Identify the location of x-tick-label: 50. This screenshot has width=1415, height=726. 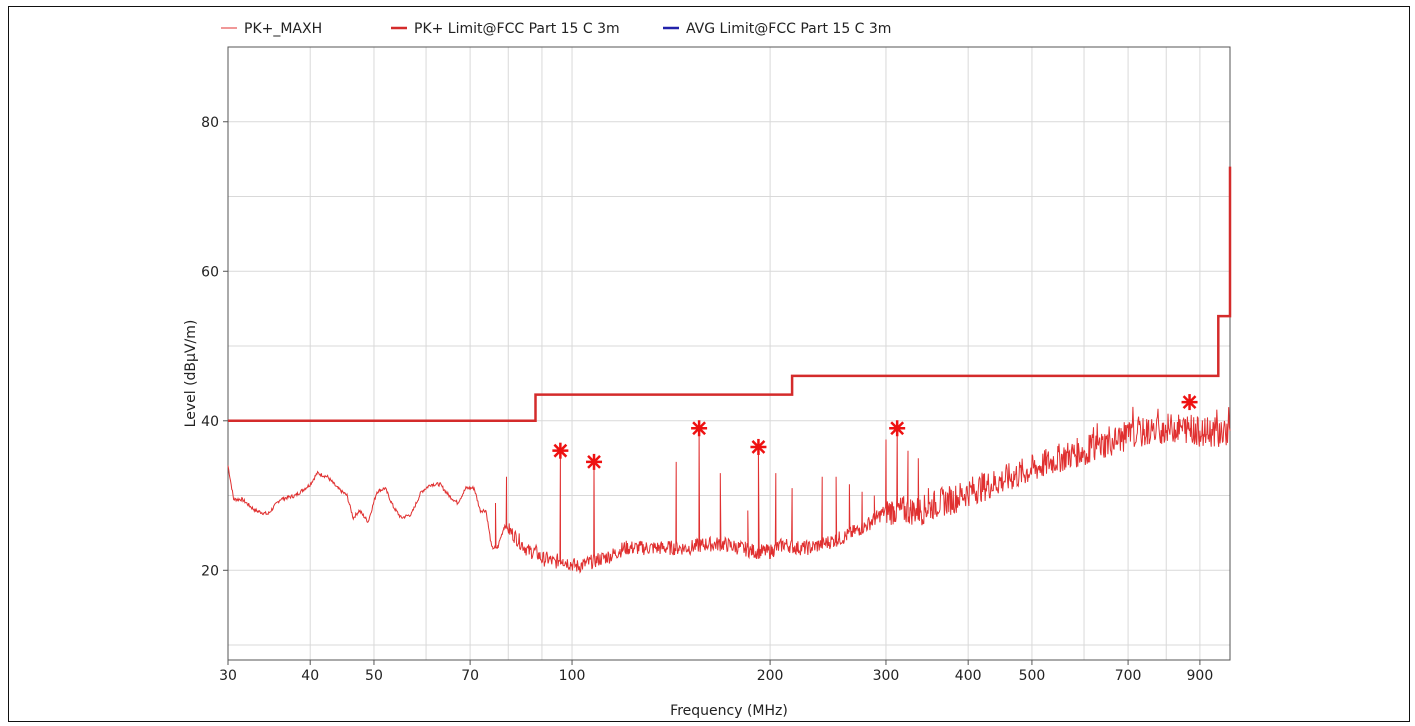
(374, 676).